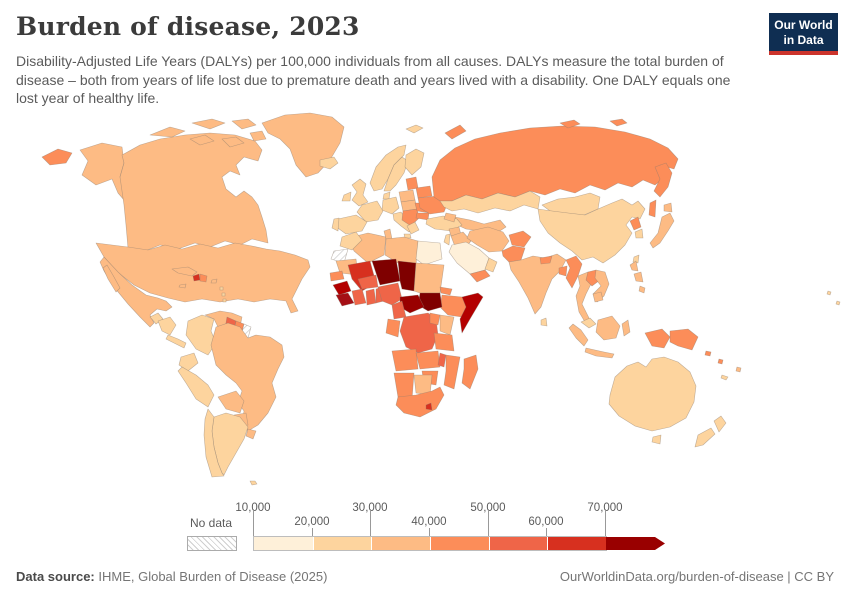 This screenshot has width=850, height=600. What do you see at coordinates (429, 406) in the screenshot?
I see `country-lesotho` at bounding box center [429, 406].